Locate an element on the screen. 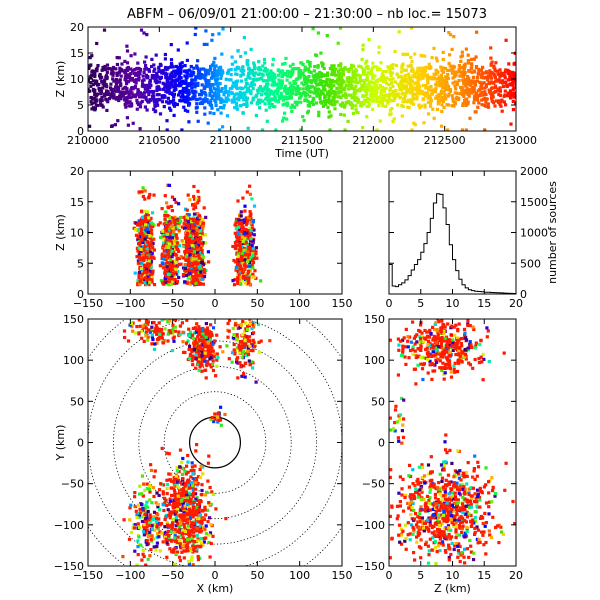 This screenshot has height=600, width=600. y-axis-label: Z (km) is located at coordinates (60, 232).